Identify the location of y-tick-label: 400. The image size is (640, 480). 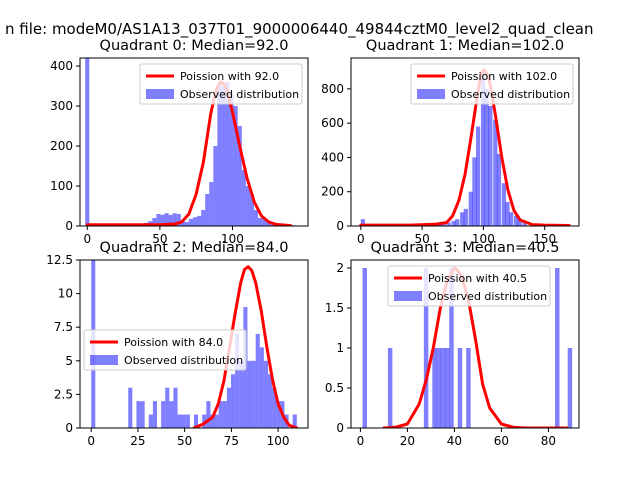
(61, 66).